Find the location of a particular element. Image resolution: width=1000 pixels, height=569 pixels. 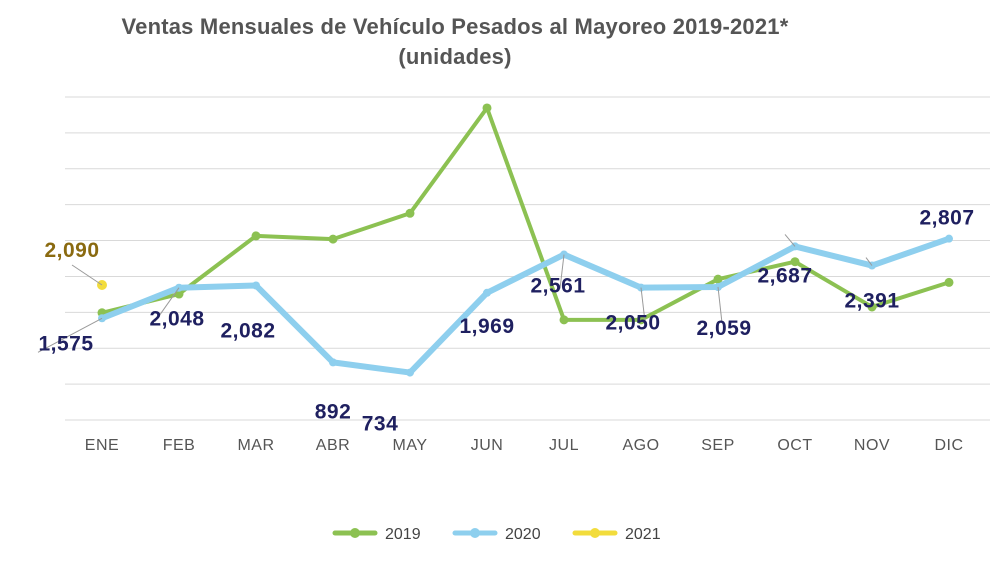

x-tick-label: ABR is located at coordinates (333, 445).